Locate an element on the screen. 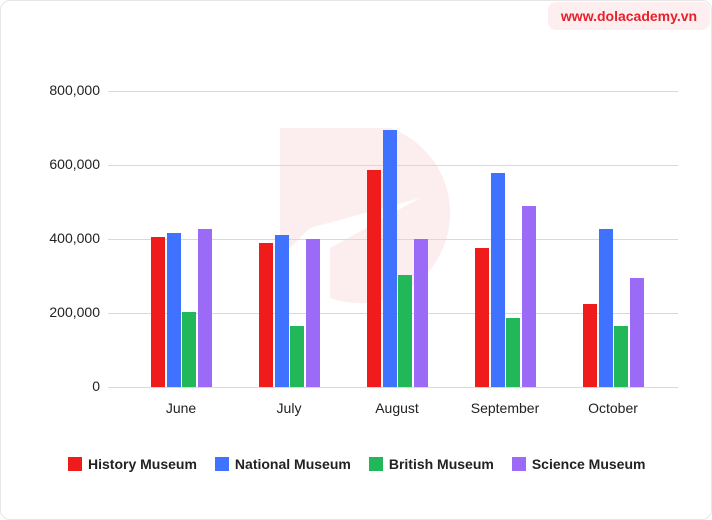 This screenshot has width=712, height=520. x-tick-label: September is located at coordinates (505, 408).